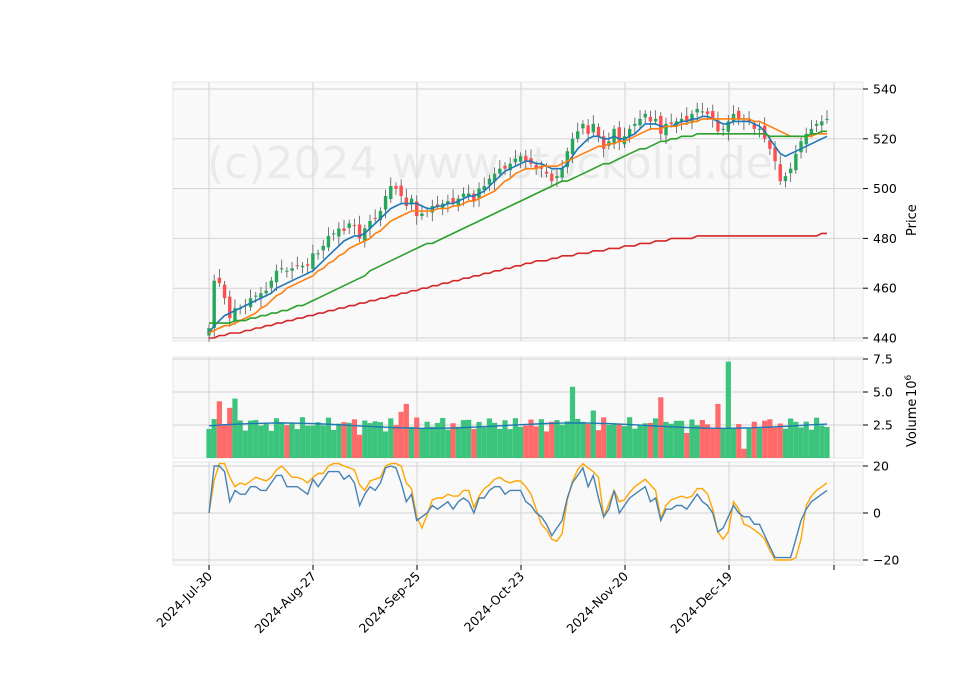 This screenshot has width=960, height=690. What do you see at coordinates (912, 385) in the screenshot?
I see `volume-axis-unit: 106` at bounding box center [912, 385].